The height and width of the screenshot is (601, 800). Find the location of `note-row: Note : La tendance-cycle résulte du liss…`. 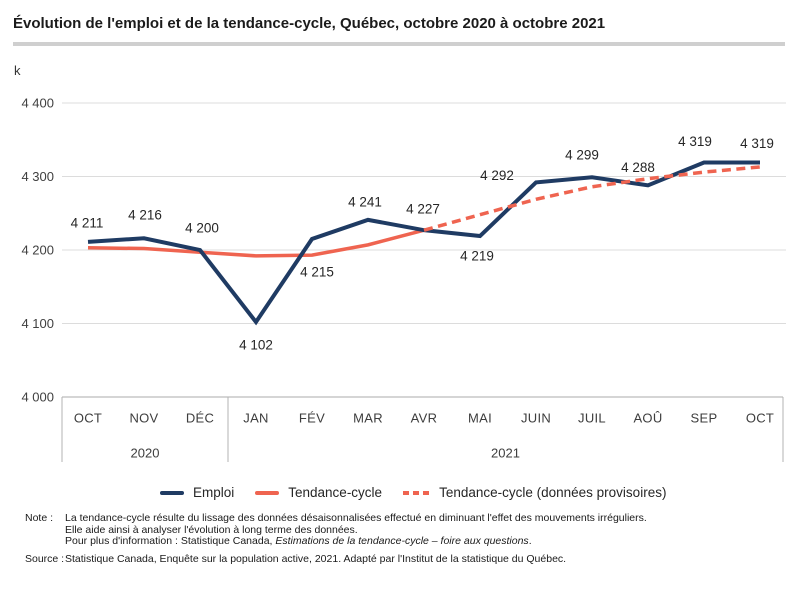

note-row: Note : La tendance-cycle résulte du liss… is located at coordinates (336, 530).